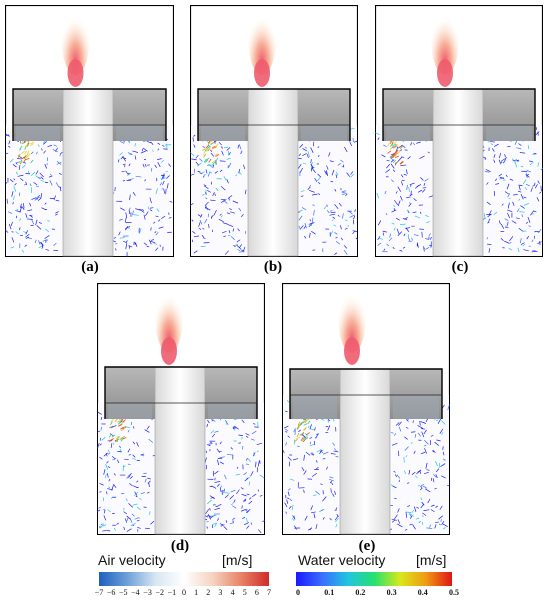  What do you see at coordinates (374, 579) in the screenshot?
I see `water-velocity-colorbar` at bounding box center [374, 579].